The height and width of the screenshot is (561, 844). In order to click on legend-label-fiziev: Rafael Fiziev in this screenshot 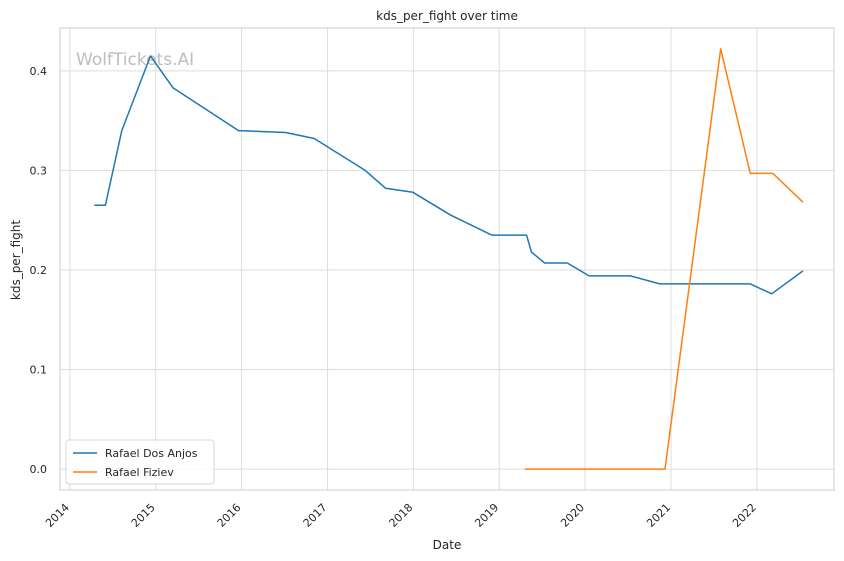, I will do `click(139, 472)`.